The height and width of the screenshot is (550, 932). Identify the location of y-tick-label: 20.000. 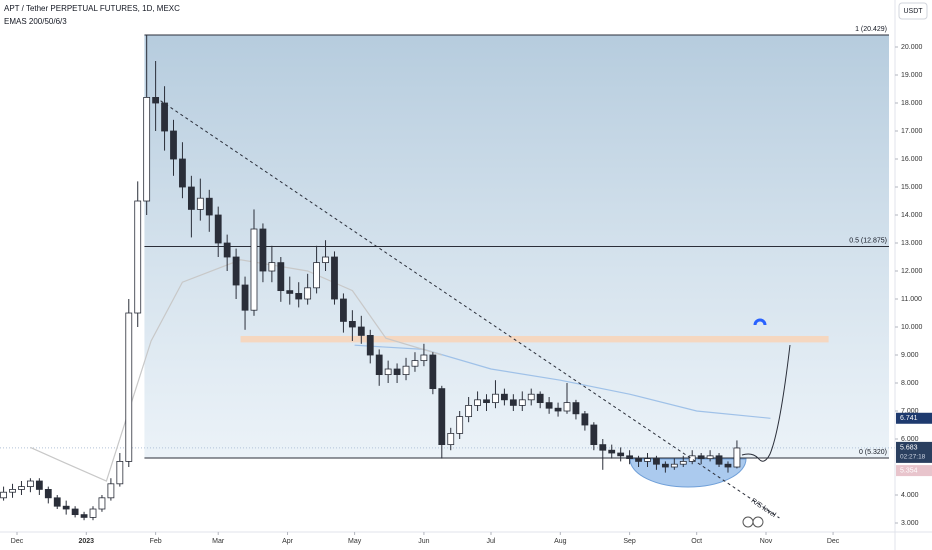
(912, 47).